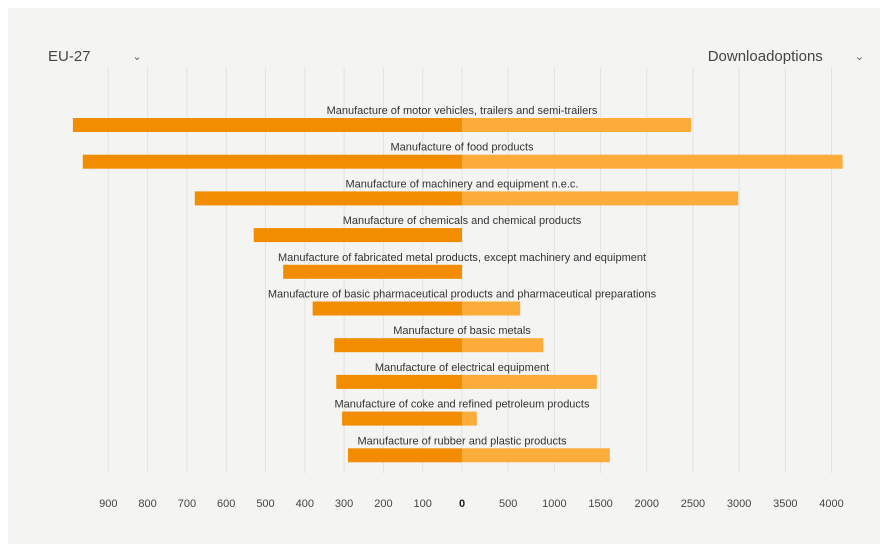 This screenshot has height=552, width=888. What do you see at coordinates (108, 504) in the screenshot?
I see `x-tick-label: 900` at bounding box center [108, 504].